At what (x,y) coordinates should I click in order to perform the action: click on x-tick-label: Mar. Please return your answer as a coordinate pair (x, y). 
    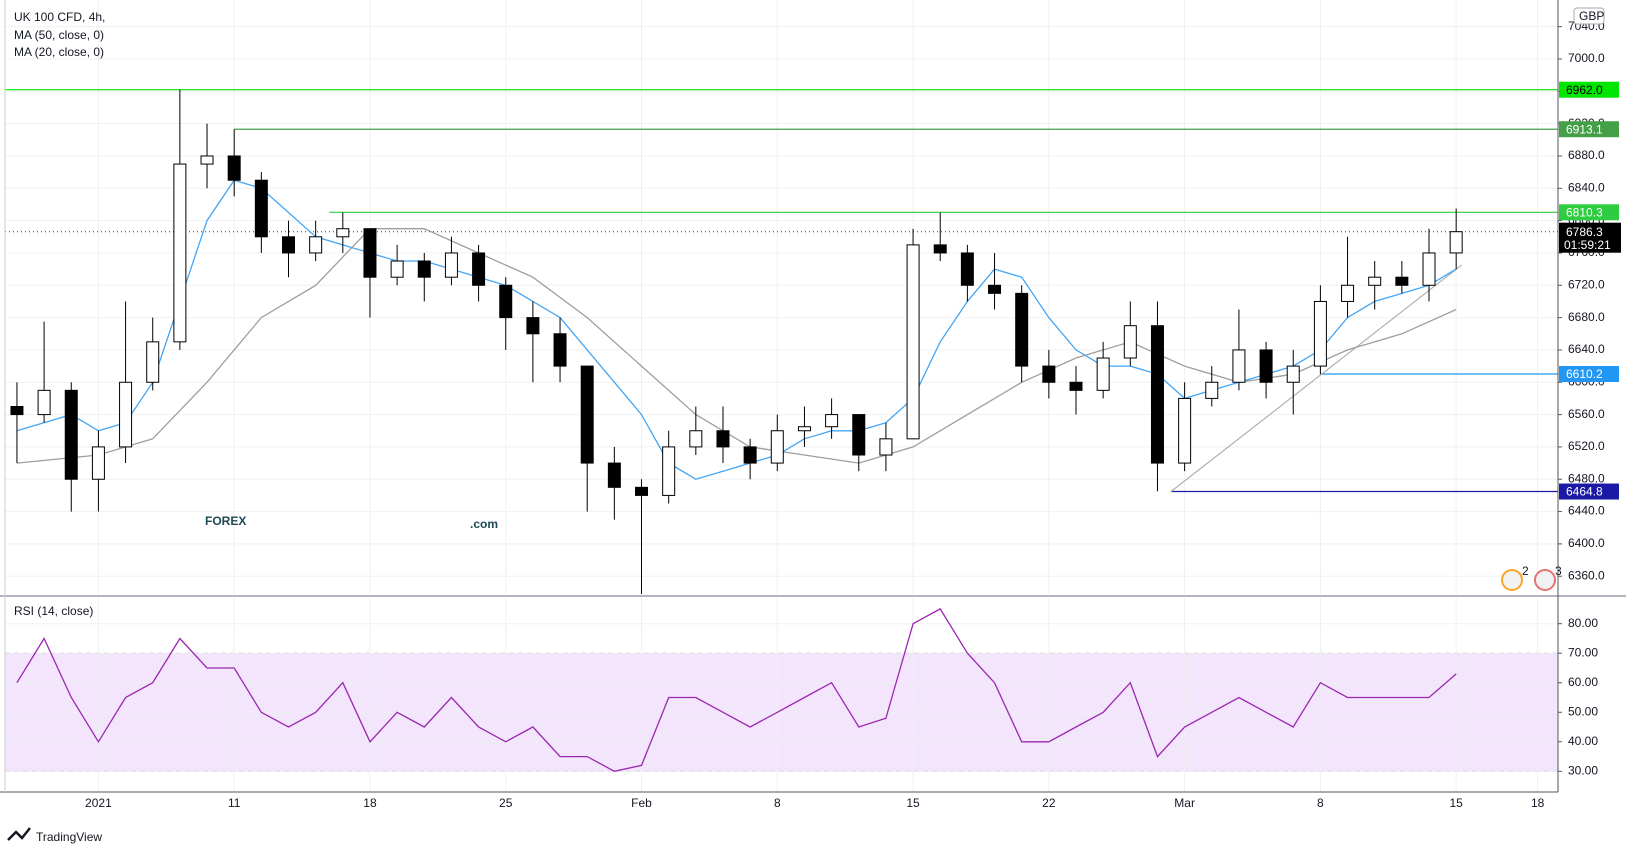
    Looking at the image, I should click on (1184, 803).